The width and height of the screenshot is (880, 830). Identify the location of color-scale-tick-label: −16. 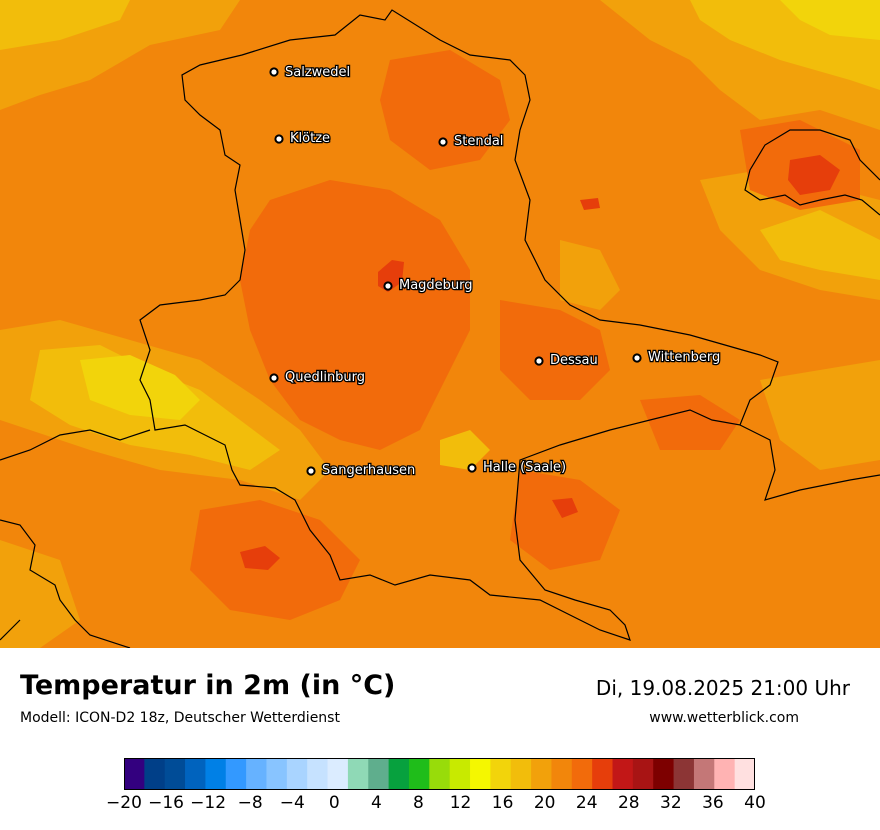
(166, 803).